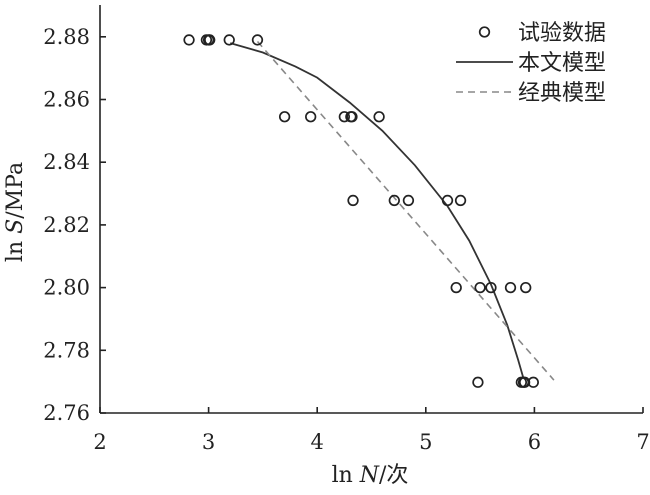  What do you see at coordinates (66, 350) in the screenshot?
I see `y-tick-label: 2.78` at bounding box center [66, 350].